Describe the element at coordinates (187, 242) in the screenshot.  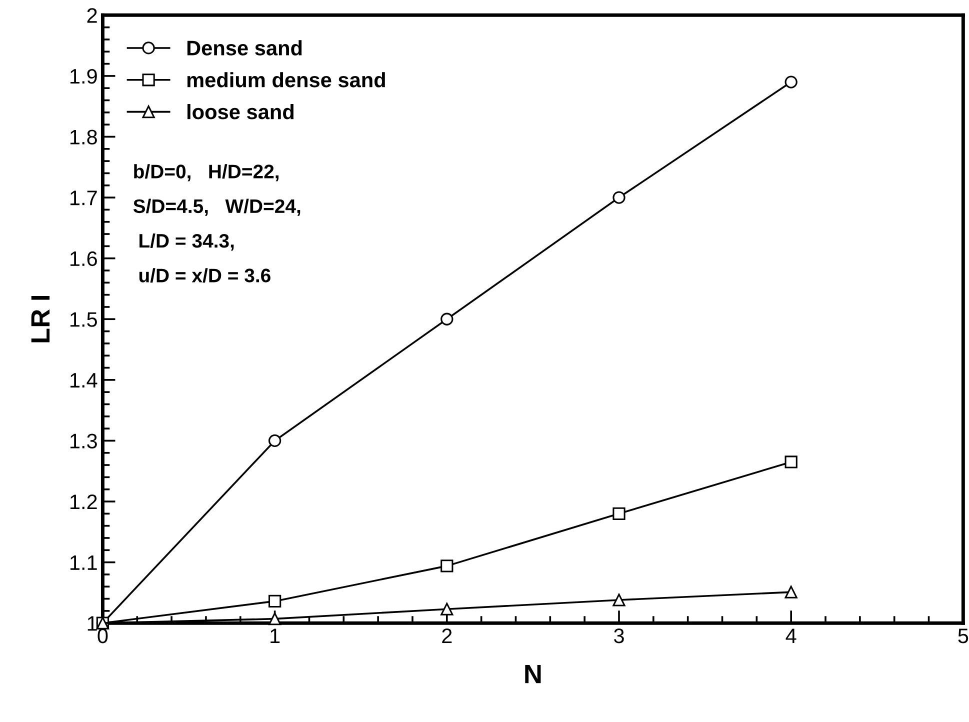
I see `annotation: L/D = 34.3,` at that location.